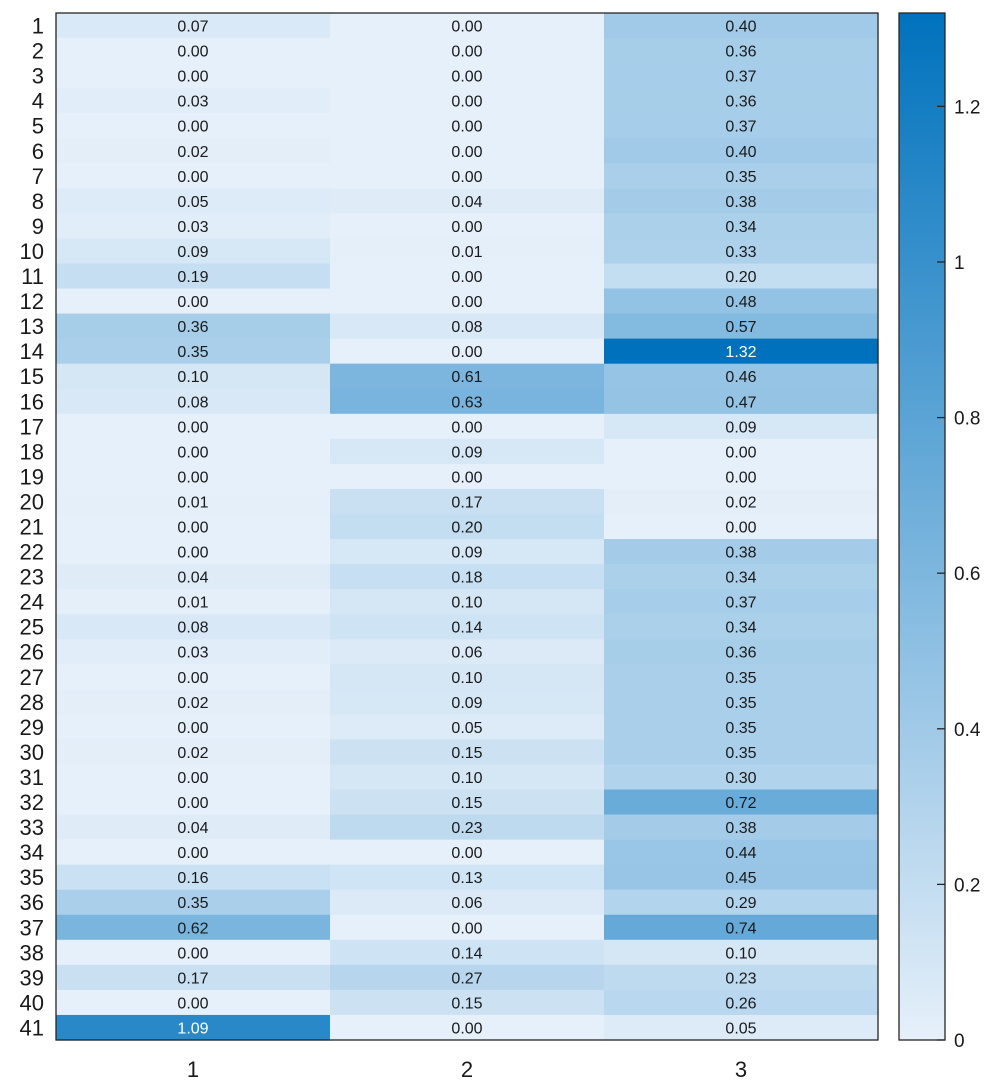 The image size is (996, 1088). What do you see at coordinates (467, 351) in the screenshot?
I see `heatmap-cell-r14-c2` at bounding box center [467, 351].